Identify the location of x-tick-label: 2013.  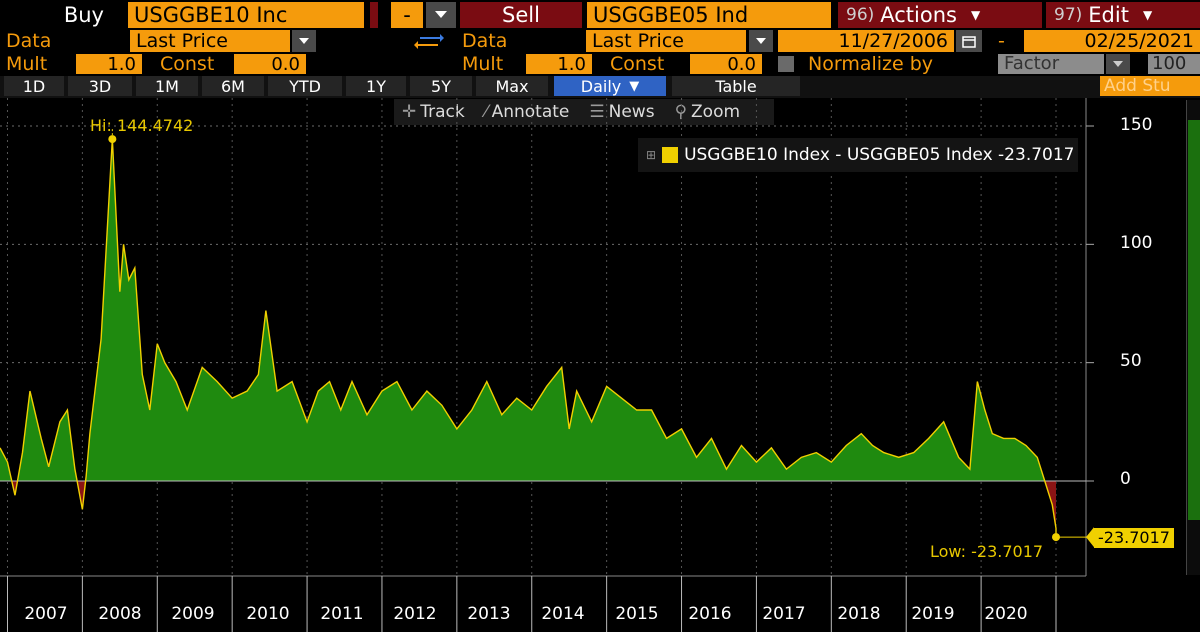
(489, 614).